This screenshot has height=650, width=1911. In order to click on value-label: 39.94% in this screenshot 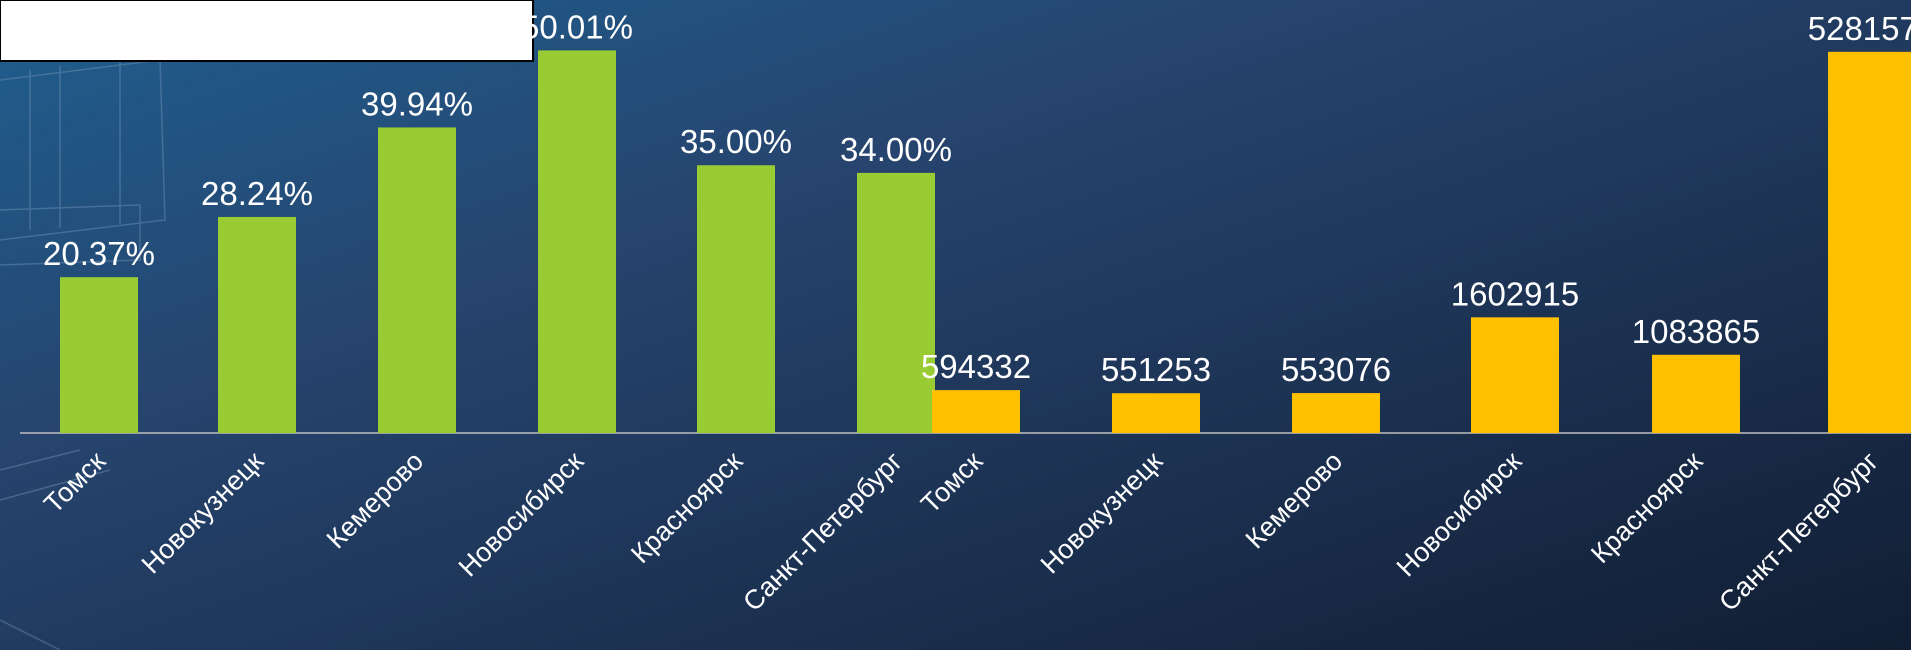, I will do `click(417, 103)`.